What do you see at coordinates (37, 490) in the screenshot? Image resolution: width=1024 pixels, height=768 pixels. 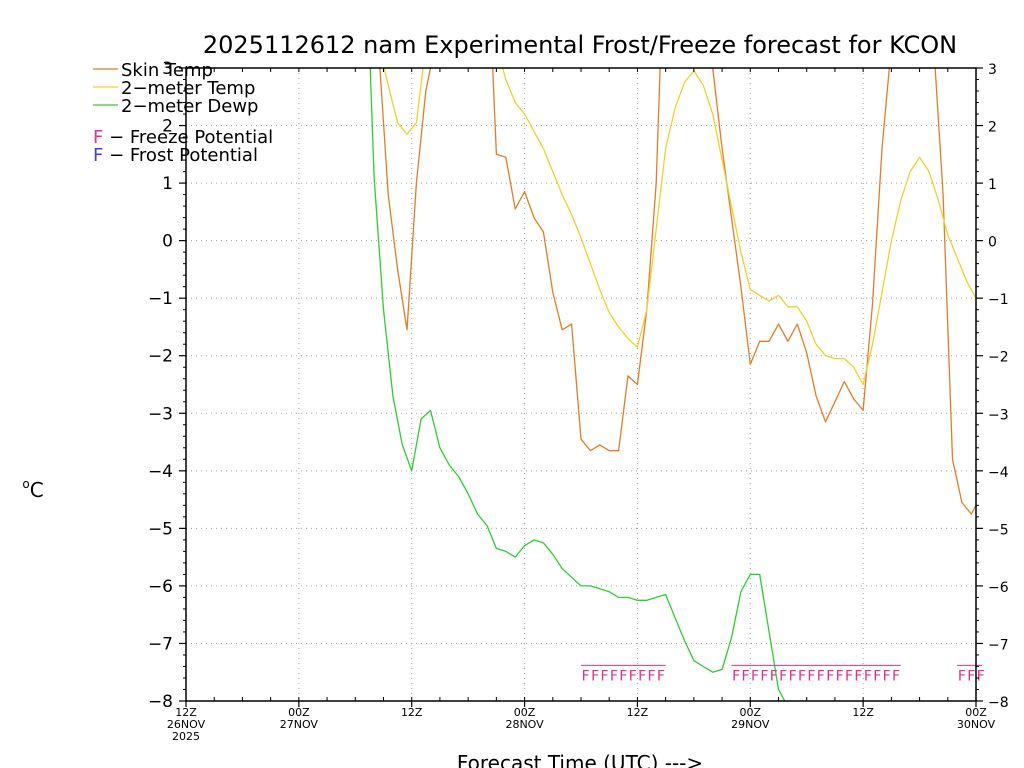 I see `y-axis-label-unit: C` at bounding box center [37, 490].